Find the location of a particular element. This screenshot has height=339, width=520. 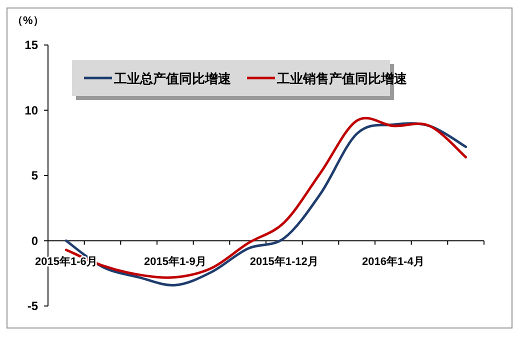

y-tick-label: 15 is located at coordinates (31, 45).